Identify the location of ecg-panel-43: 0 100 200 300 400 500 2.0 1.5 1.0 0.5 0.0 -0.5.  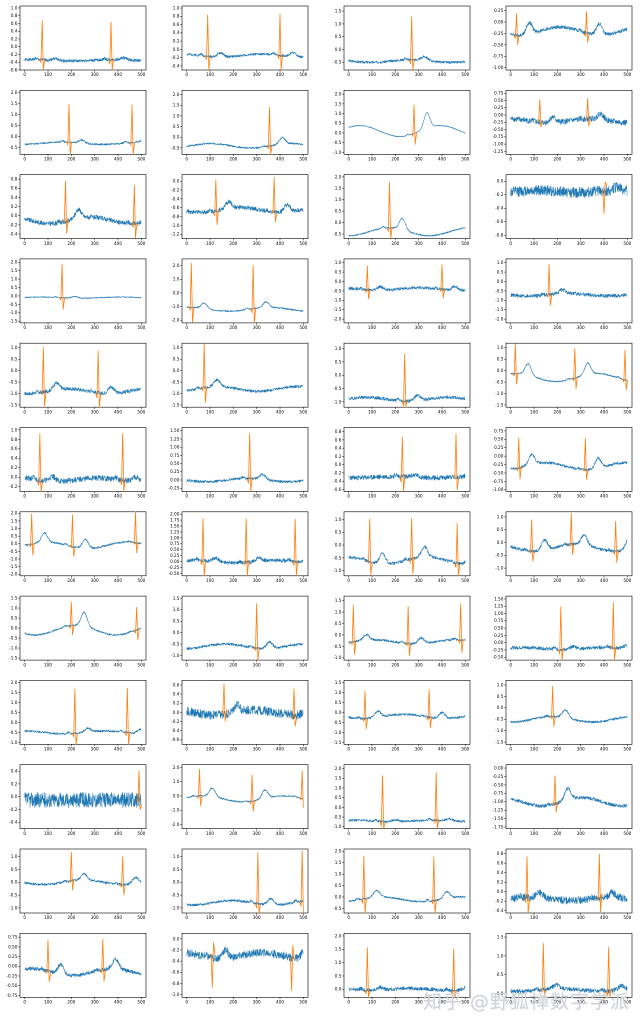
(402, 884).